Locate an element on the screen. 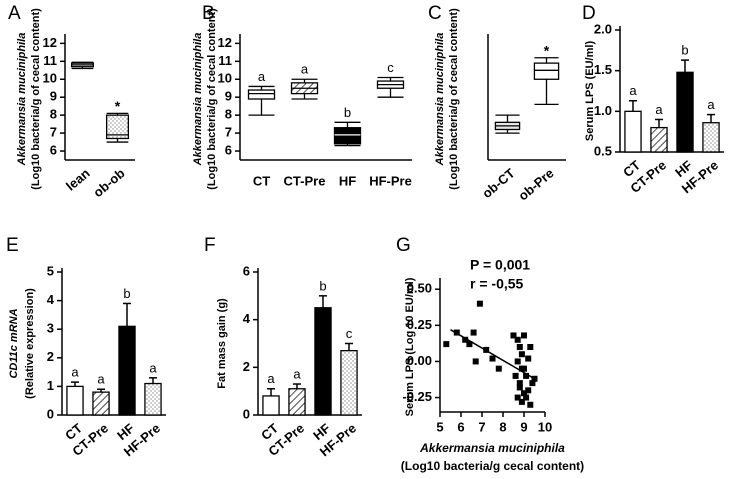 Image resolution: width=735 pixels, height=479 pixels. y-tick-label: 7 is located at coordinates (53, 132).